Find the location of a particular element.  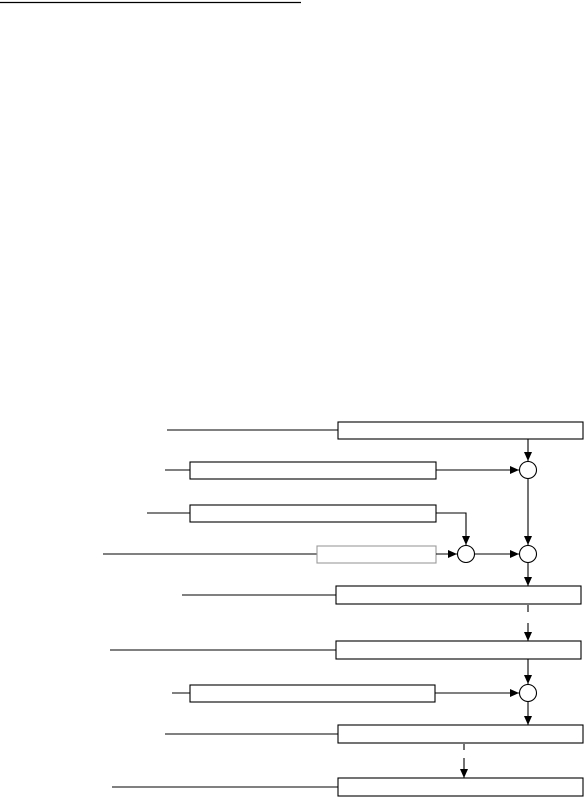

connectors is located at coordinates (483, 608).